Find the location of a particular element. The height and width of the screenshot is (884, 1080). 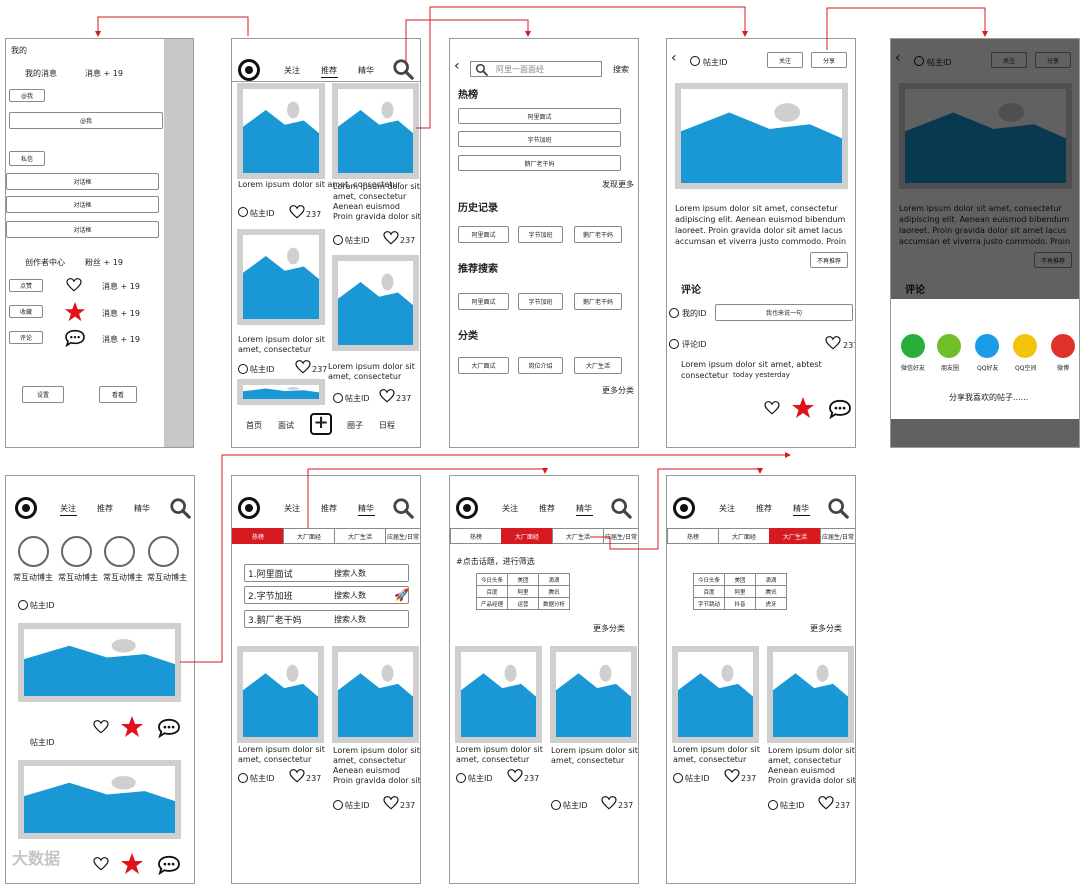

weibo-icon is located at coordinates (1063, 346).